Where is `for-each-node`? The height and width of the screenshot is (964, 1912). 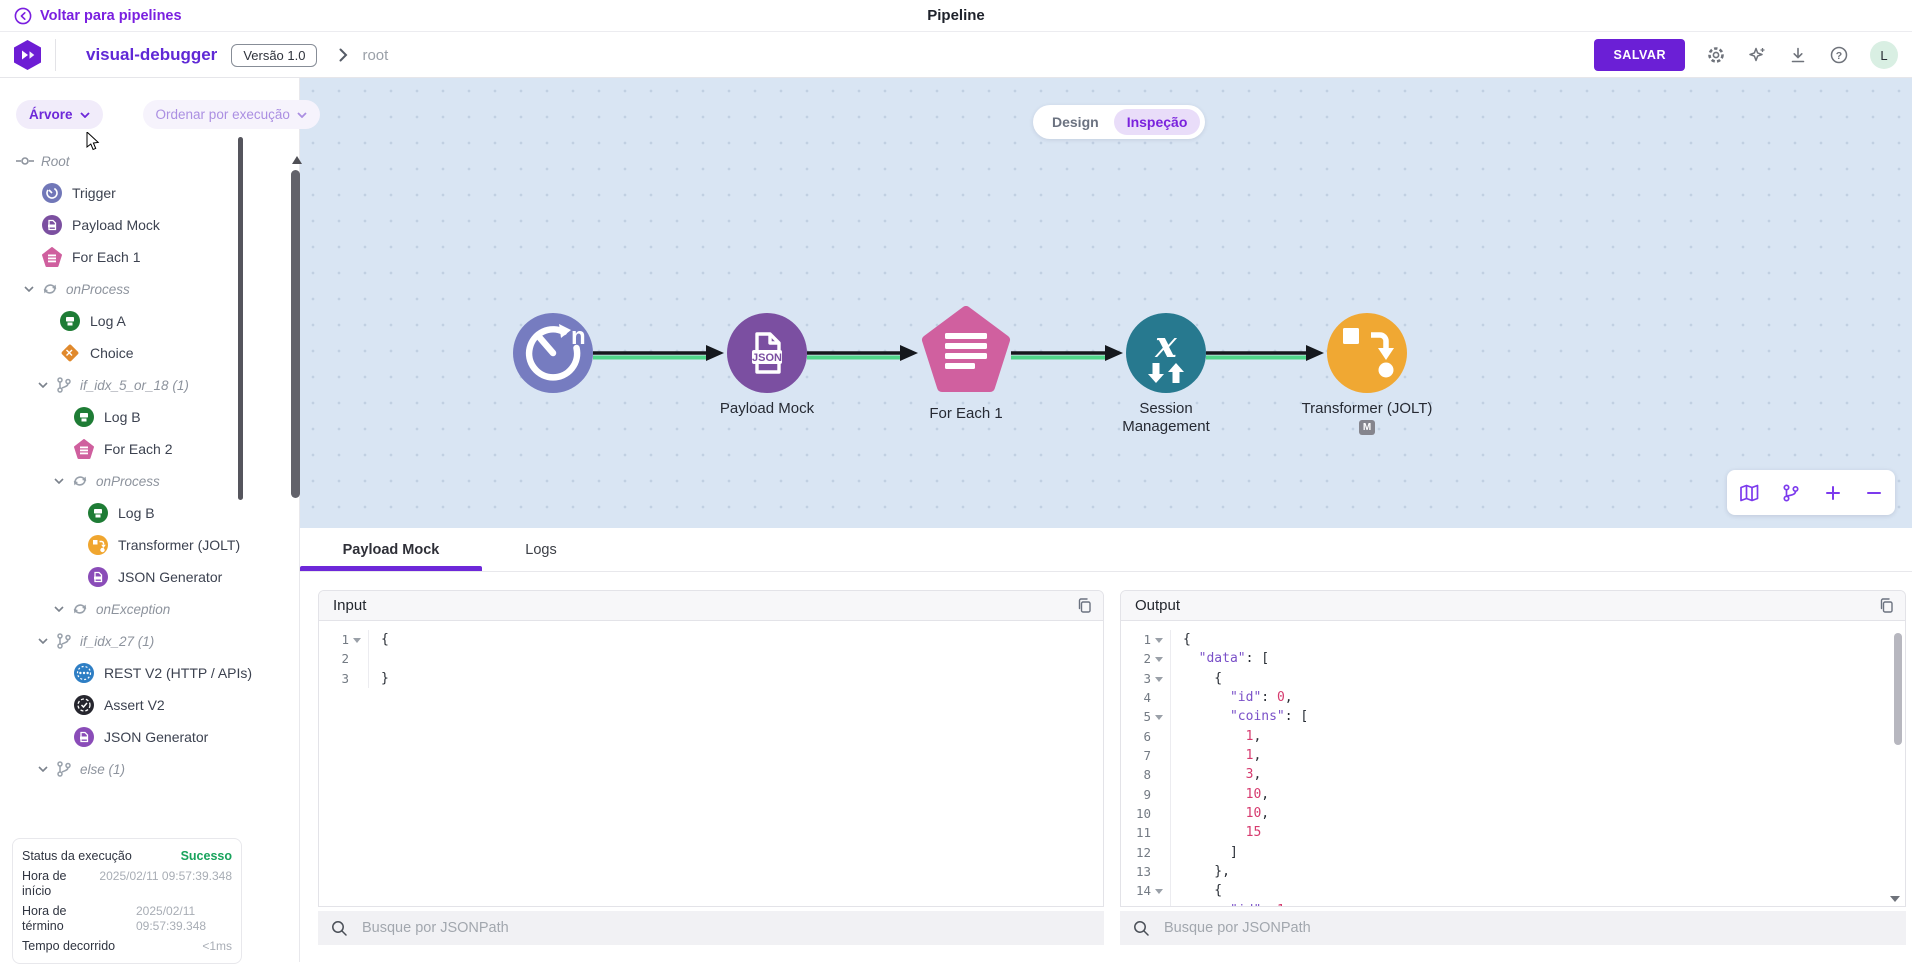 for-each-node is located at coordinates (966, 350).